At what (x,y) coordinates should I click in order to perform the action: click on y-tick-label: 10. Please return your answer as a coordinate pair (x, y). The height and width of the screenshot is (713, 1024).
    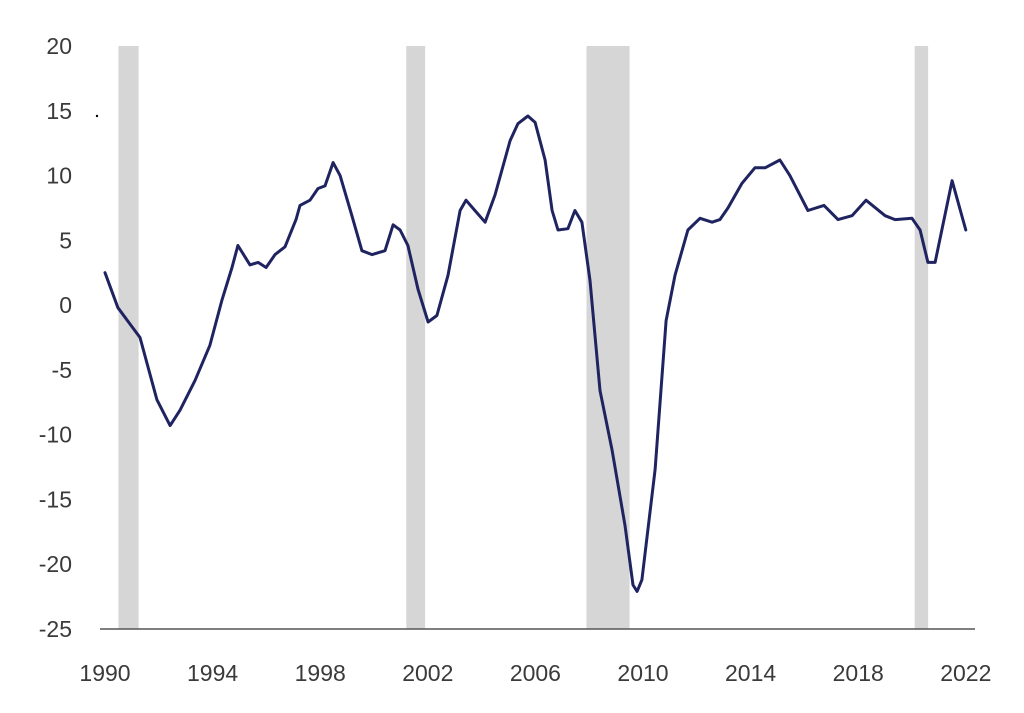
    Looking at the image, I should click on (59, 176).